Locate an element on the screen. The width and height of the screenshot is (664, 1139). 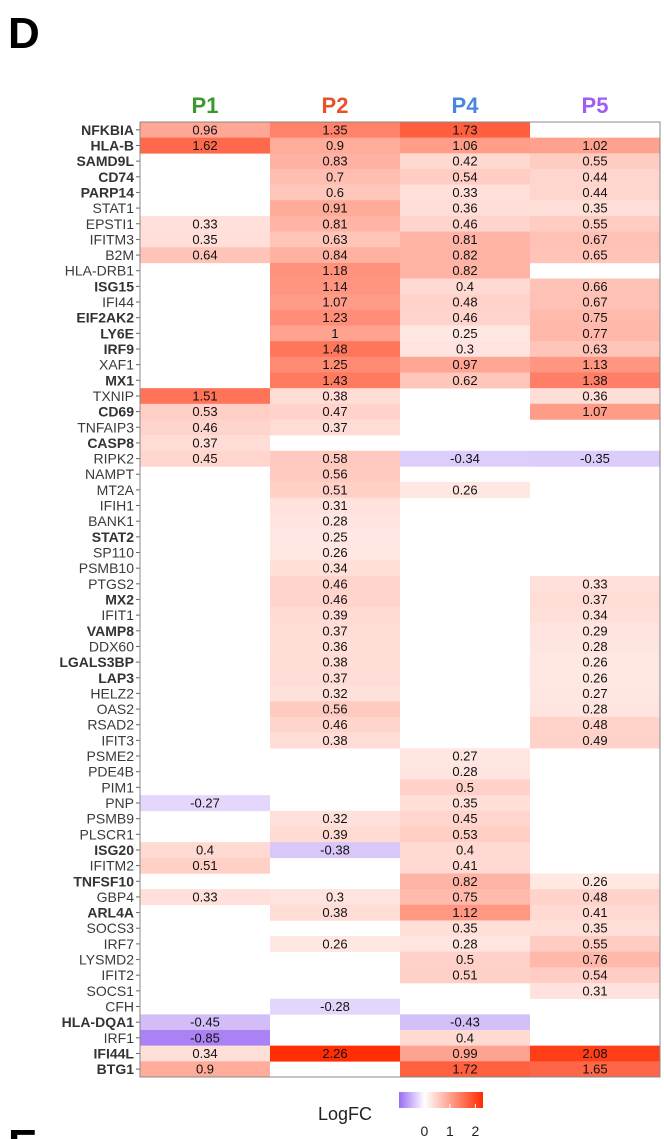
gene-label: PARP14 is located at coordinates (108, 192).